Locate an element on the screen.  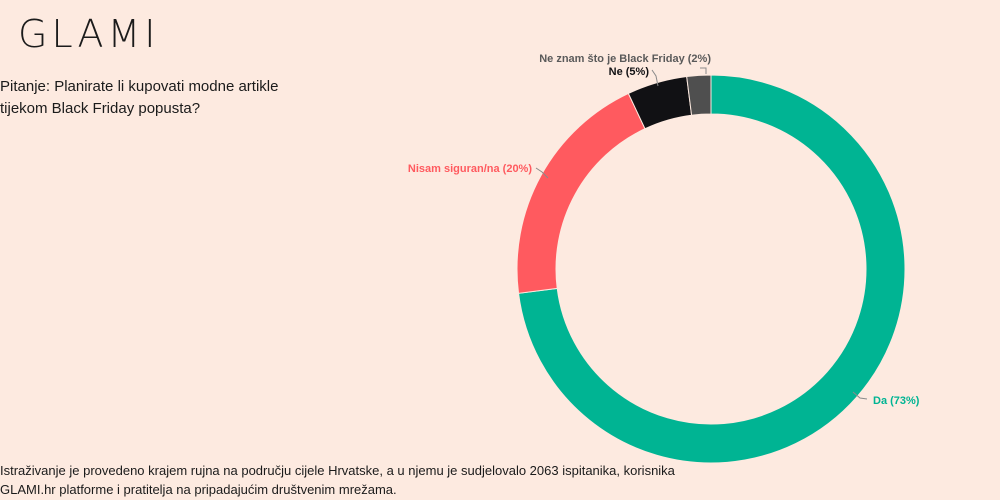
glami-logo: GLAMI is located at coordinates (89, 34).